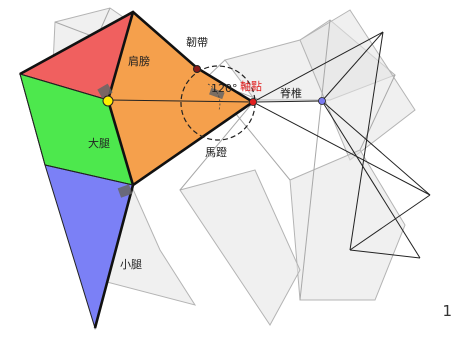 The image size is (455, 337). Describe the element at coordinates (251, 86) in the screenshot. I see `label-pivot: 軸點` at that location.